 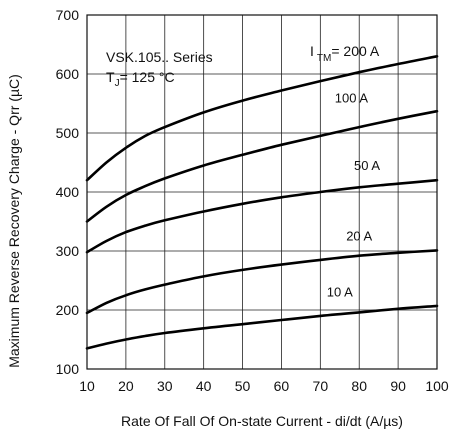 What do you see at coordinates (282, 386) in the screenshot?
I see `x-tick-label-60: 60` at bounding box center [282, 386].